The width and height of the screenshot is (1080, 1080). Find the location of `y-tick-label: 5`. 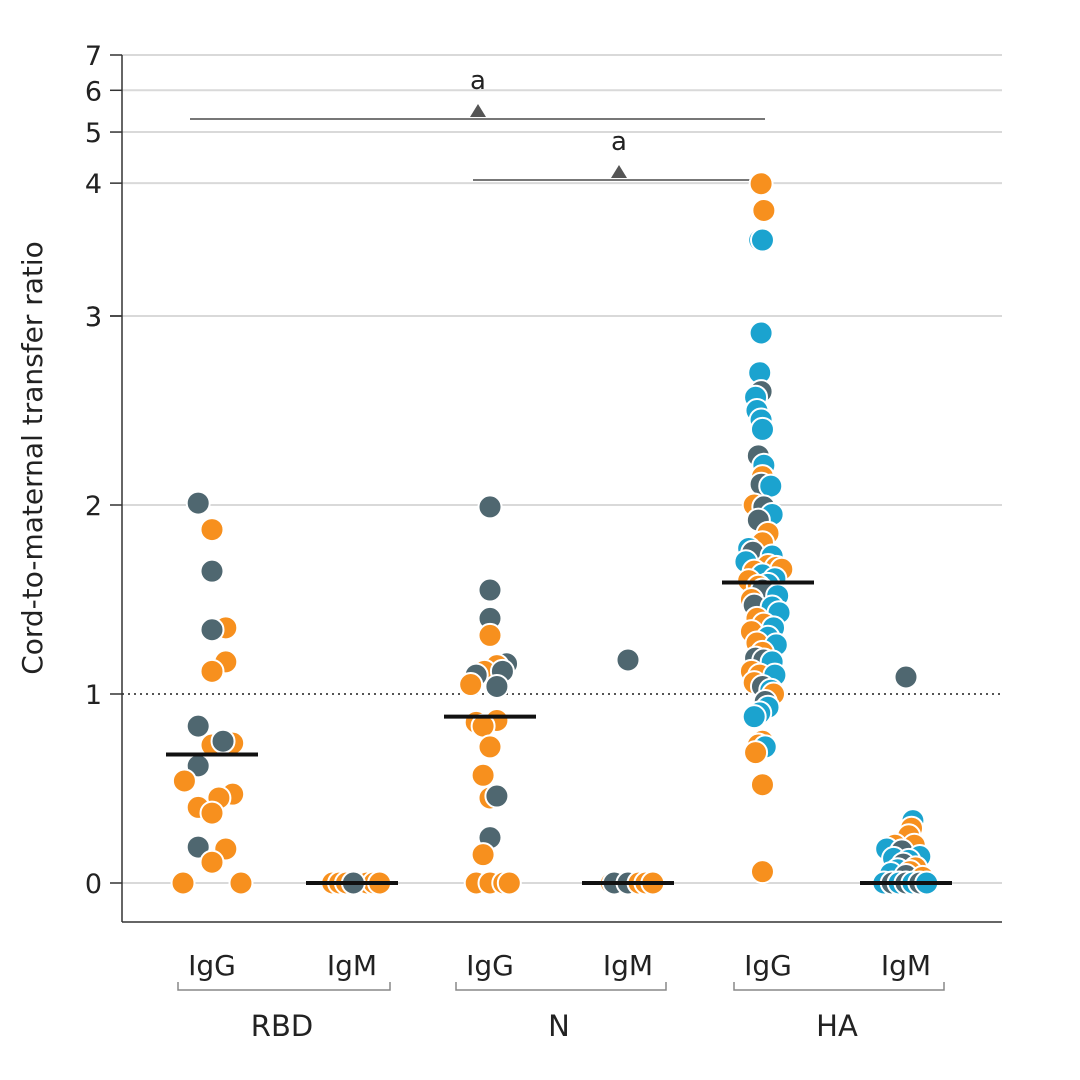

y-tick-label: 5 is located at coordinates (93, 133).